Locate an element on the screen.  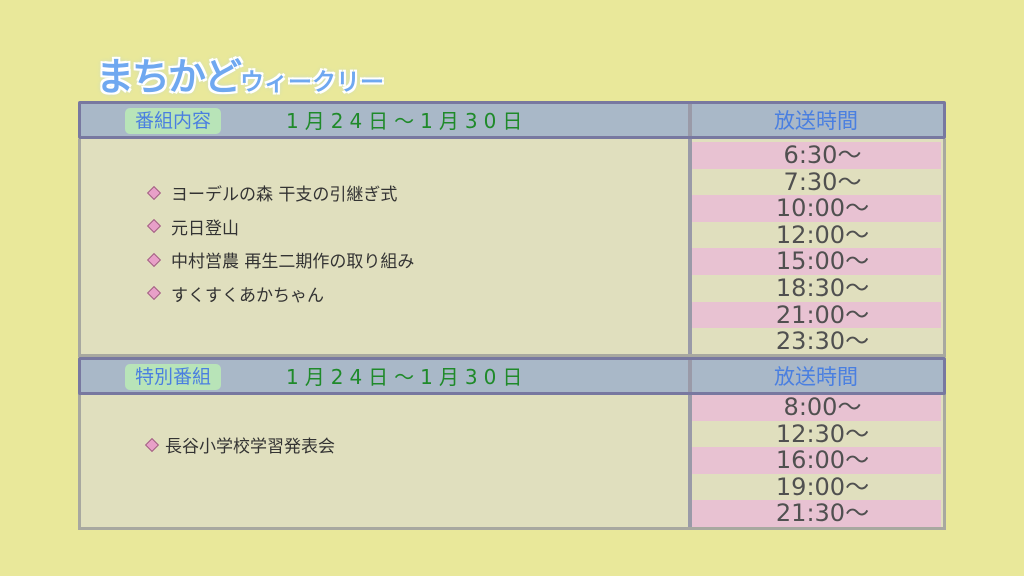
section-header: 番組内容 1月24日～1月30日 放送時間 is located at coordinates (512, 120).